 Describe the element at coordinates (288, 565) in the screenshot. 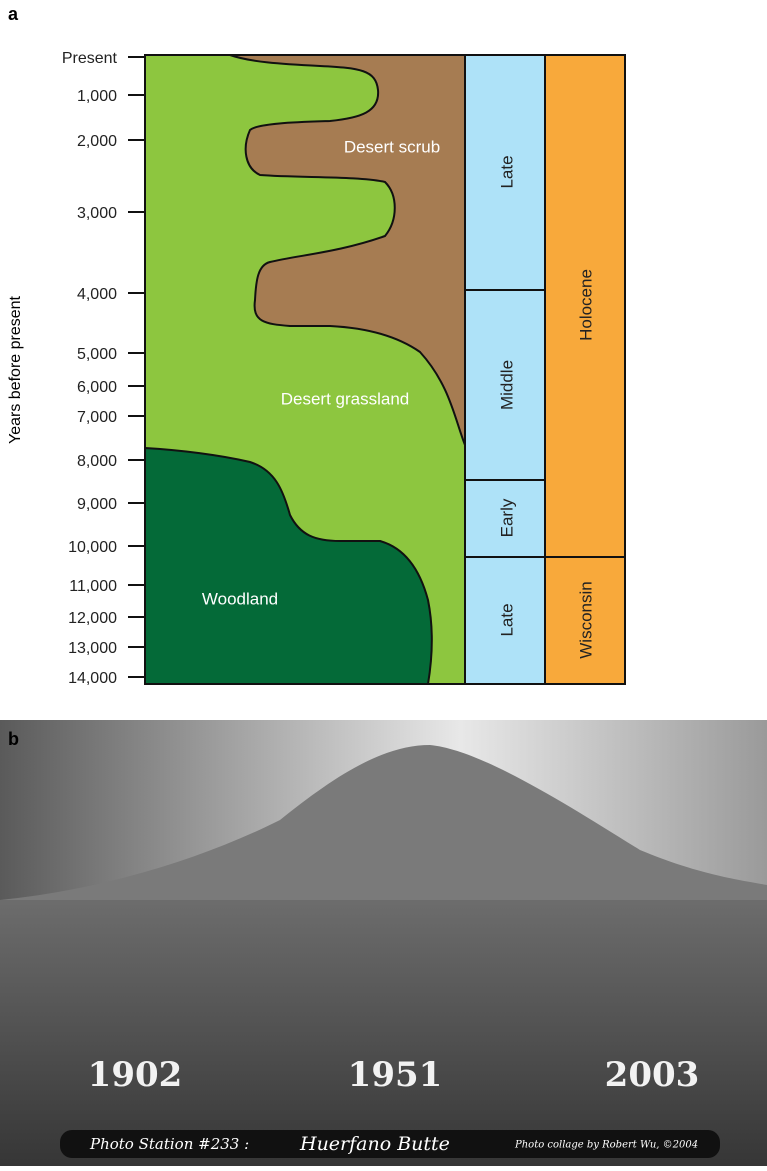

I see `woodland-area` at that location.